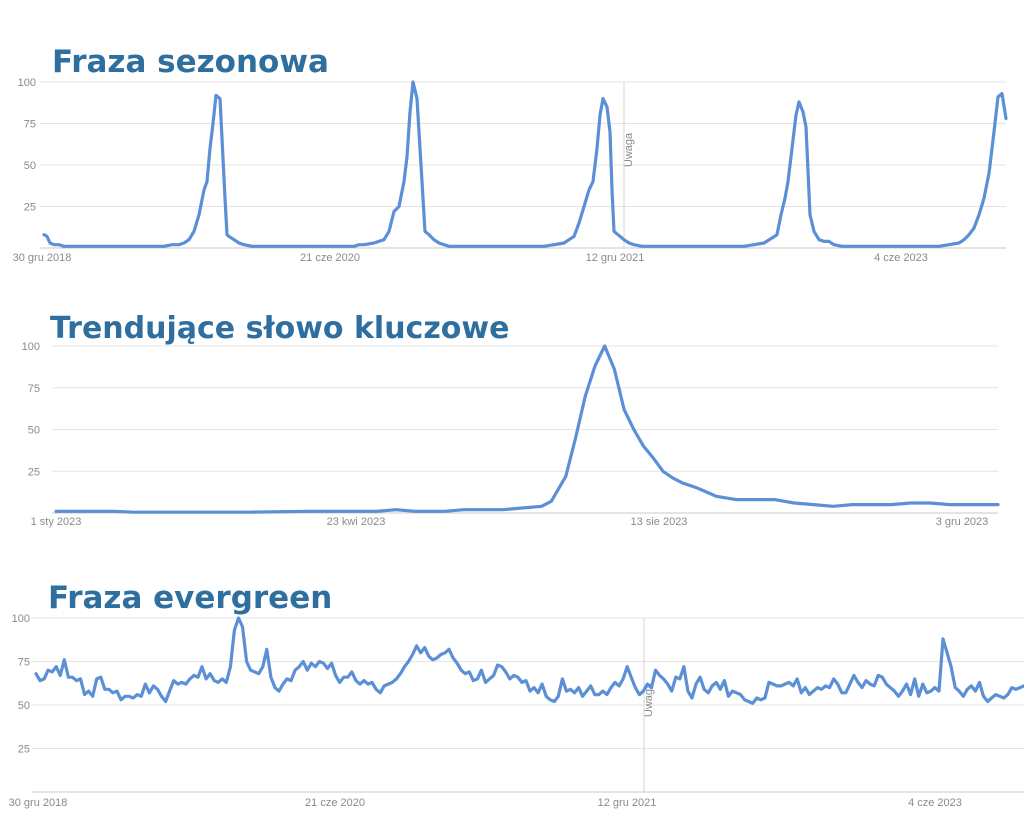  Describe the element at coordinates (356, 522) in the screenshot. I see `x-tick-label: 23 kwi 2023` at that location.